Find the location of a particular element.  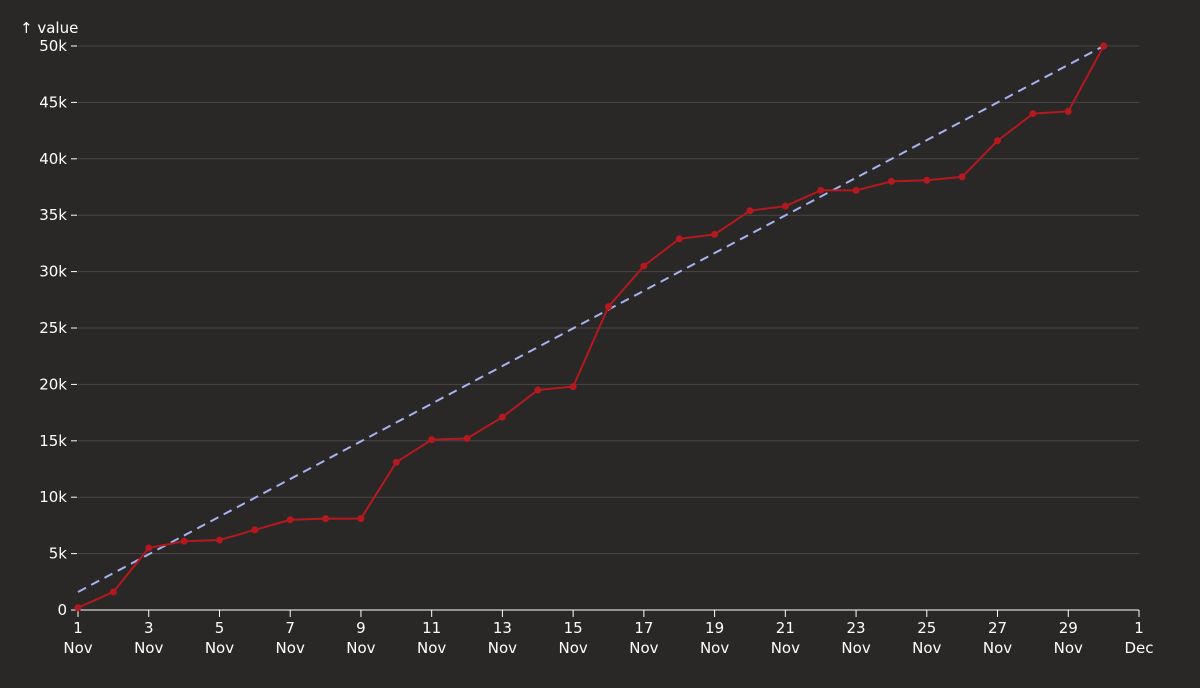

y-tick-label: 0 is located at coordinates (62, 610).